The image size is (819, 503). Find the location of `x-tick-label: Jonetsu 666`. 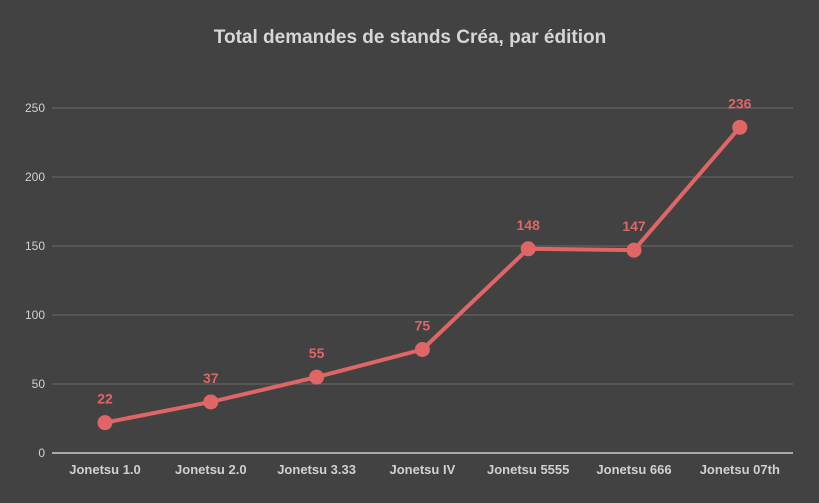

x-tick-label: Jonetsu 666 is located at coordinates (633, 469).